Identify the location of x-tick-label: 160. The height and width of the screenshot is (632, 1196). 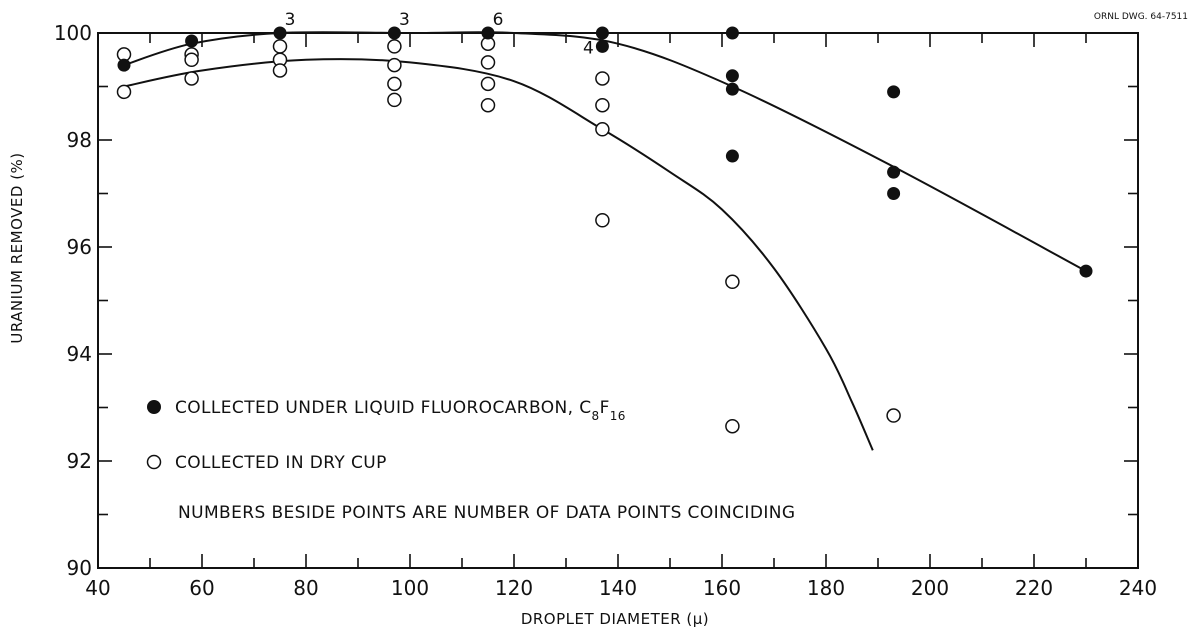
(722, 588).